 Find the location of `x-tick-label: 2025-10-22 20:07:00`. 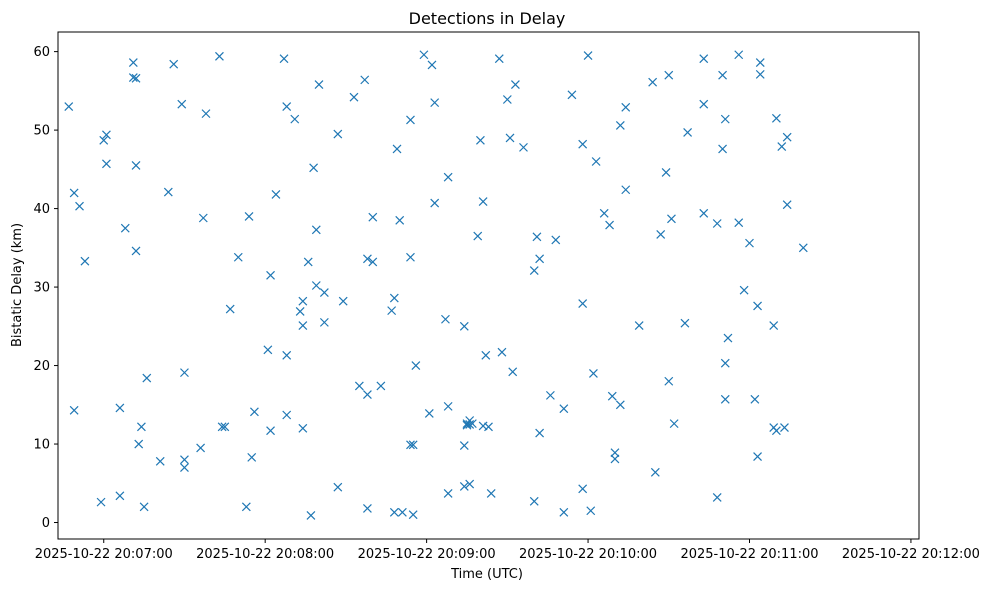

x-tick-label: 2025-10-22 20:07:00 is located at coordinates (104, 554).